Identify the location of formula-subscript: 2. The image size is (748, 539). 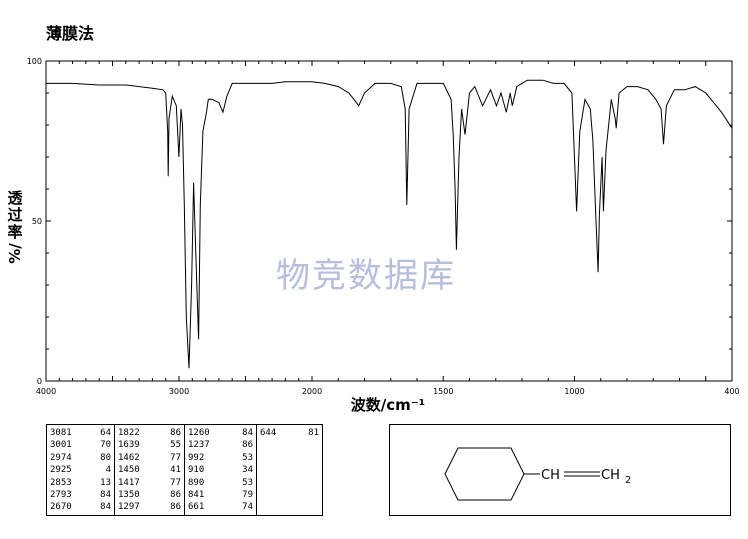
(628, 480).